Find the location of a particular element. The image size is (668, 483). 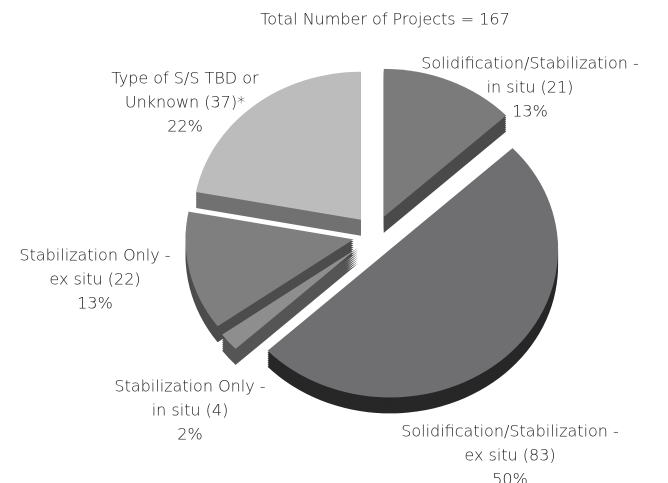

slice-label: Unknown (37)* is located at coordinates (185, 102).